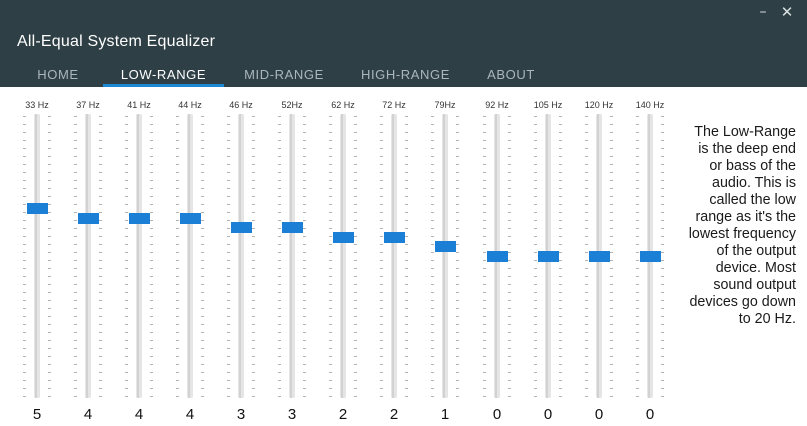  I want to click on app-title: All-Equal System Equalizer, so click(116, 41).